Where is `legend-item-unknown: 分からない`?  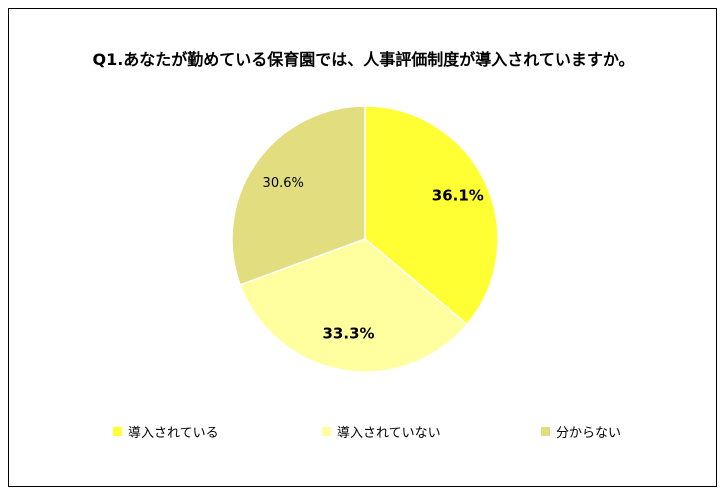 legend-item-unknown: 分からない is located at coordinates (581, 432).